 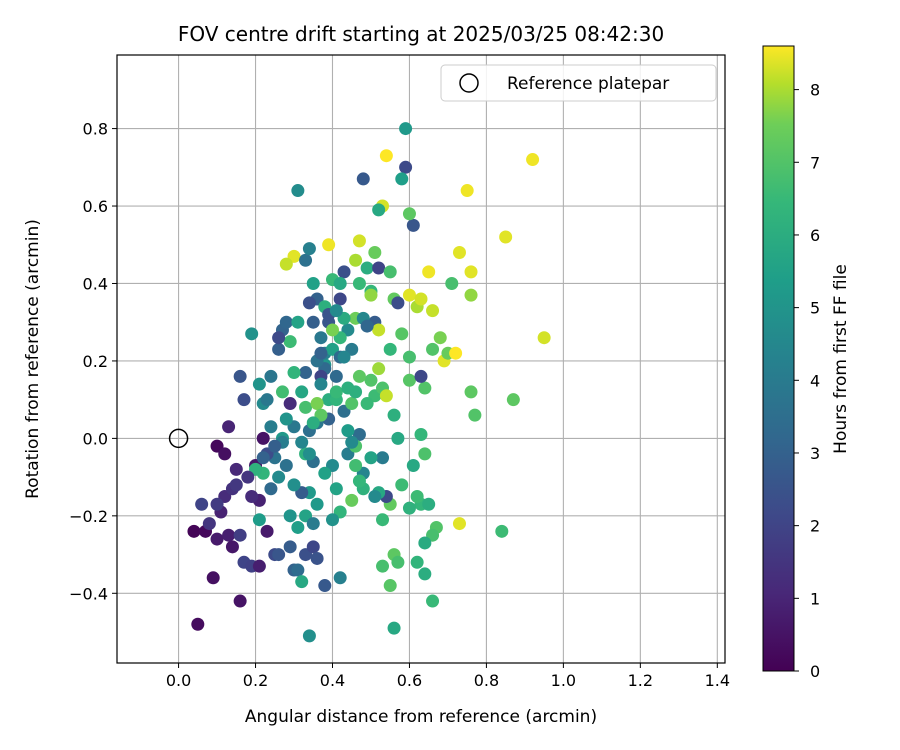 What do you see at coordinates (815, 380) in the screenshot?
I see `colorbar-tick-label: 4` at bounding box center [815, 380].